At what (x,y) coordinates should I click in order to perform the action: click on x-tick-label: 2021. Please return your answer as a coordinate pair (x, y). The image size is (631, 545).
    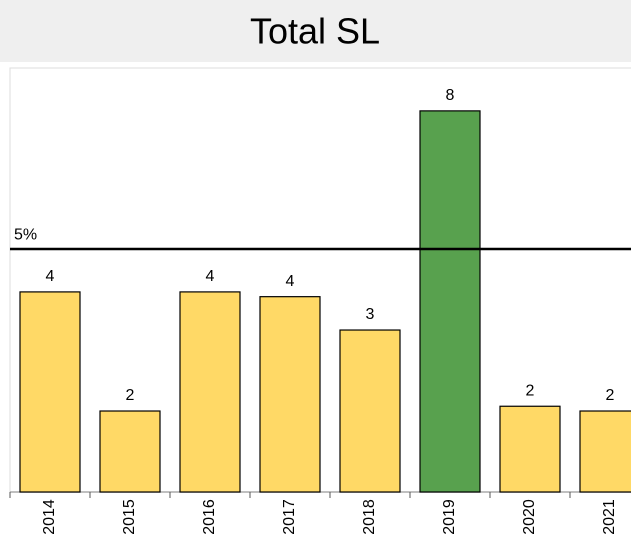
    Looking at the image, I should click on (609, 517).